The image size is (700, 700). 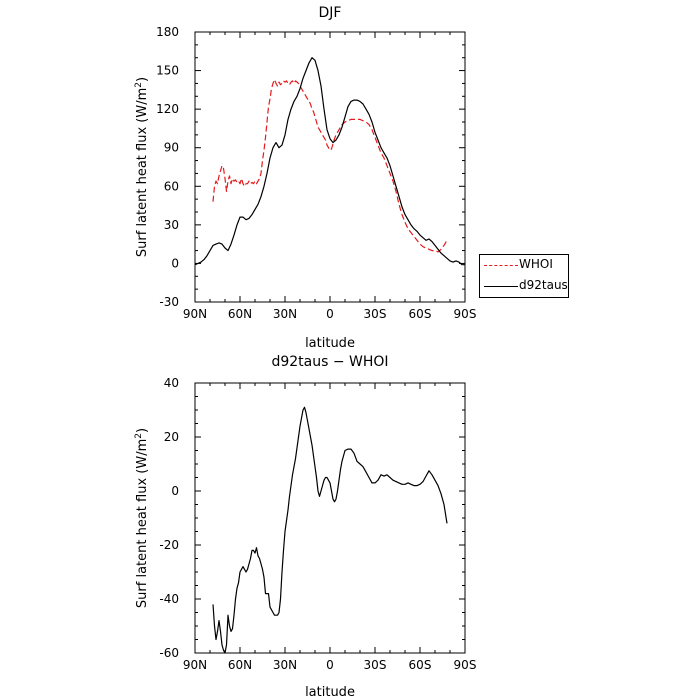 What do you see at coordinates (501, 286) in the screenshot?
I see `legend-swatch-solid-black` at bounding box center [501, 286].